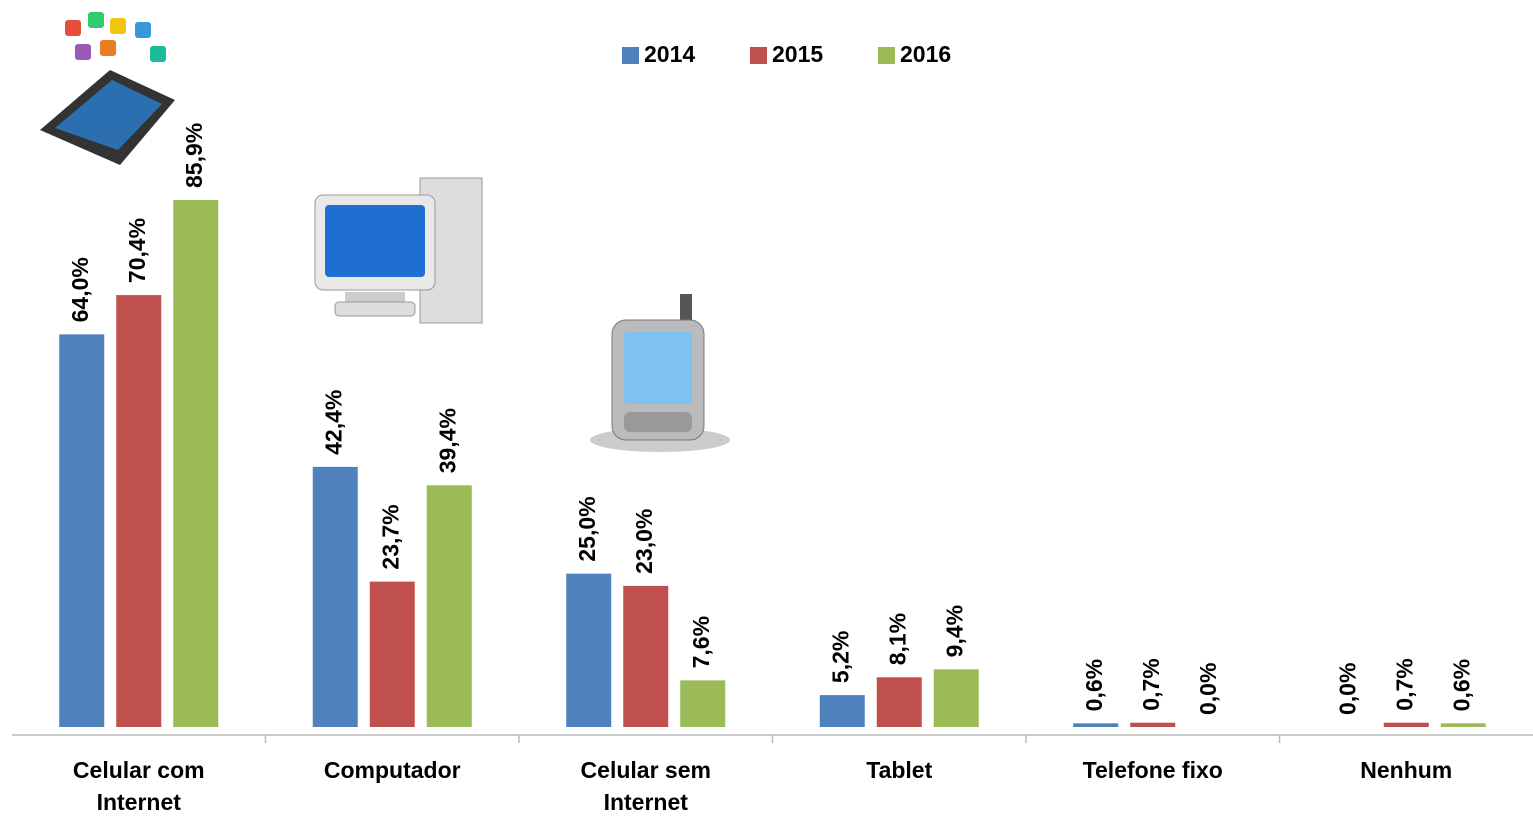 The image size is (1533, 822). What do you see at coordinates (390, 536) in the screenshot?
I see `data-label: 23,7%` at bounding box center [390, 536].